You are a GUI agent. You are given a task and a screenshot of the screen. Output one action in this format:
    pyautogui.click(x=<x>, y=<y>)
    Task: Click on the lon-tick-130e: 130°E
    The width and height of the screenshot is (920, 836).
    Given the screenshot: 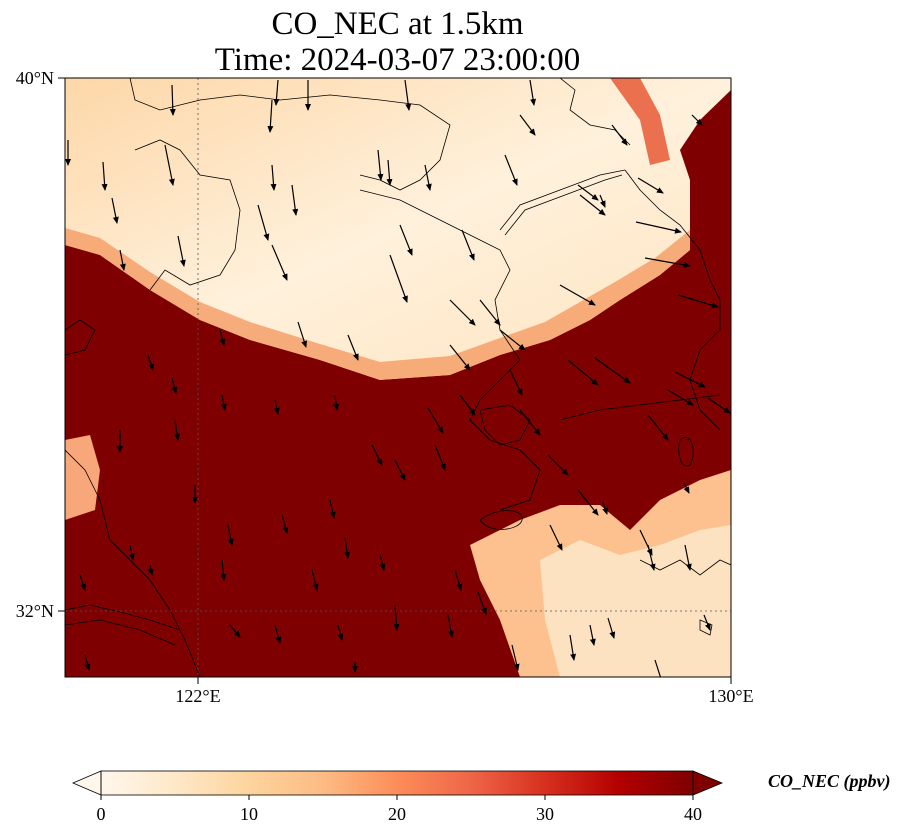 What is the action you would take?
    pyautogui.click(x=730, y=696)
    